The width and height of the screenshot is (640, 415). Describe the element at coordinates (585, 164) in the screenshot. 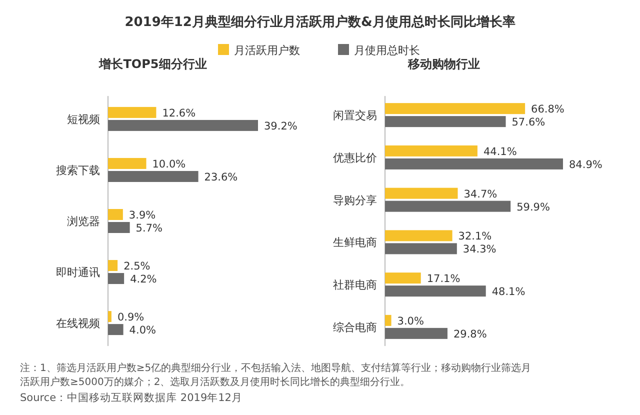

I see `data-label: 84.9%` at that location.